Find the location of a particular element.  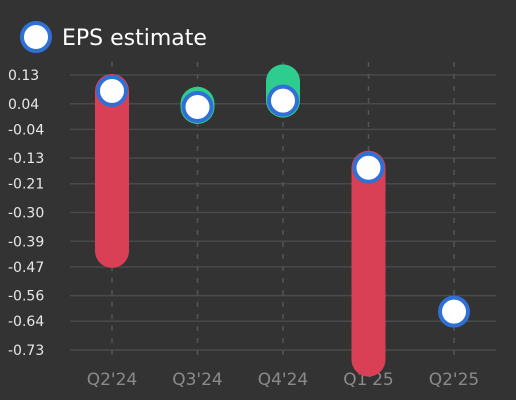

y-tick-label: -0.64 is located at coordinates (26, 322).